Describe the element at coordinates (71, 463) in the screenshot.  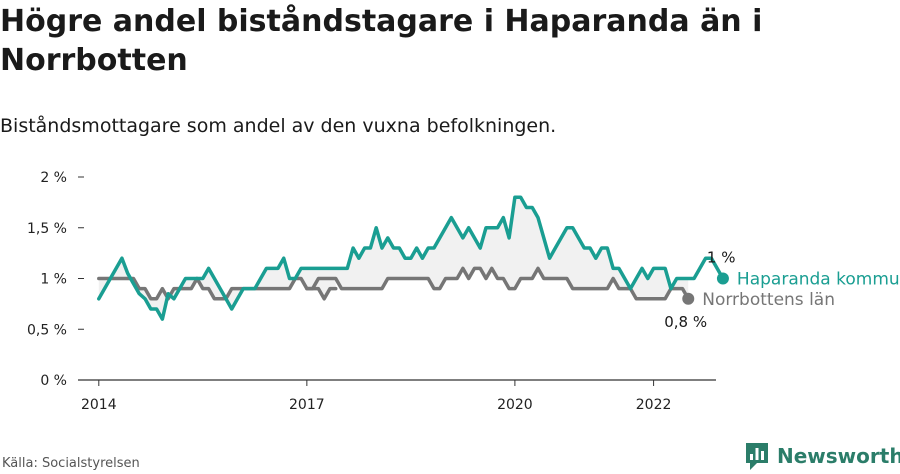
I see `source-note: Källa: Socialstyrelsen` at that location.